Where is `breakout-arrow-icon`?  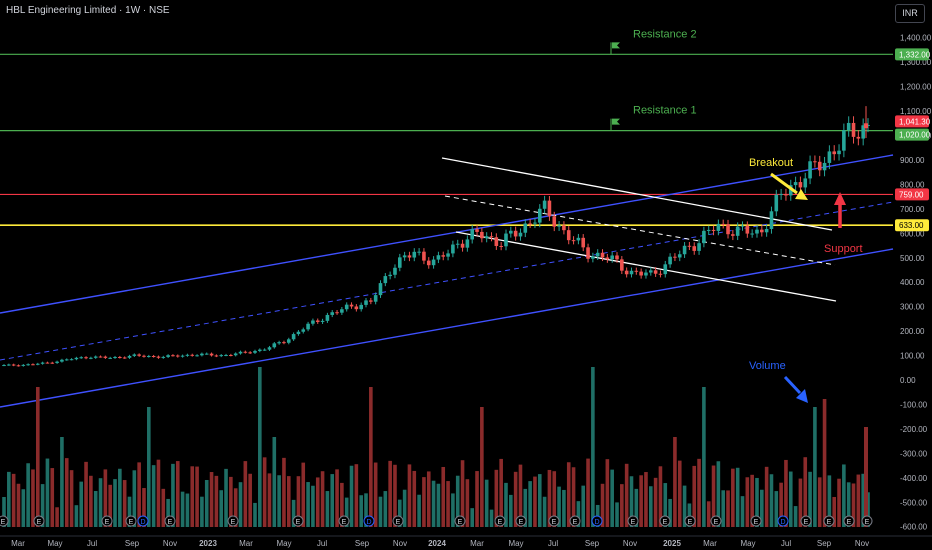 breakout-arrow-icon is located at coordinates (801, 194).